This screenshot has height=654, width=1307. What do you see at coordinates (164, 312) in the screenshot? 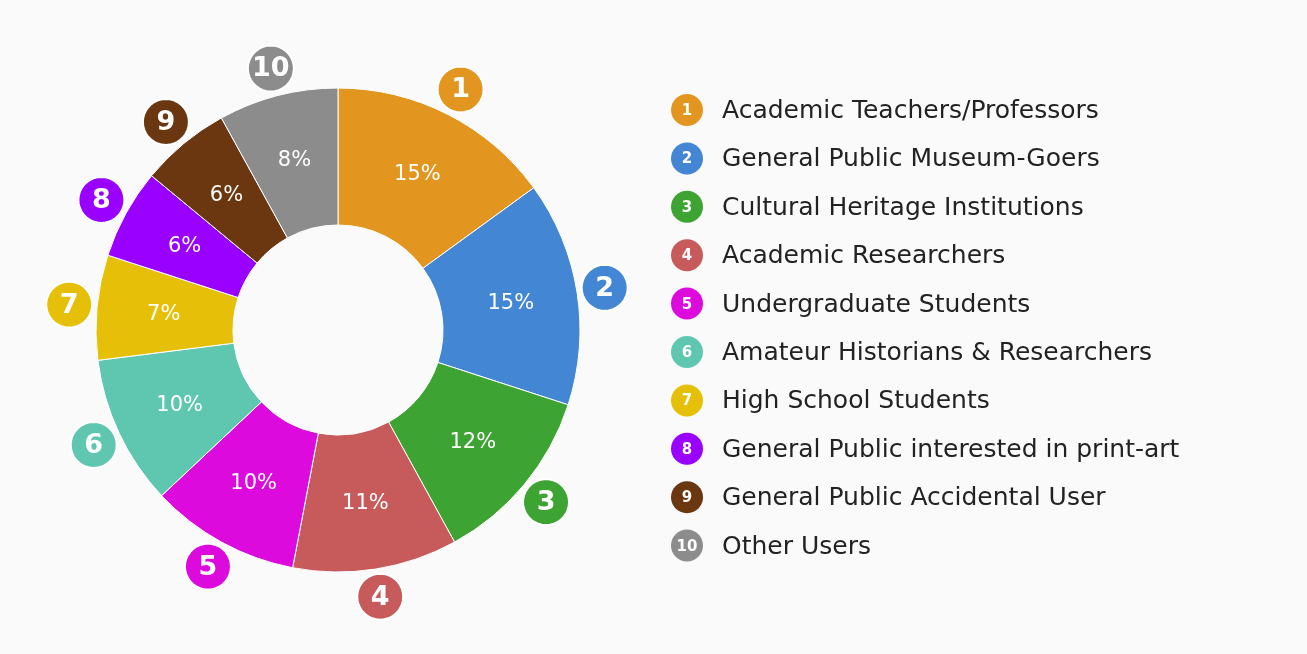
I see `data-label: 7%` at bounding box center [164, 312].